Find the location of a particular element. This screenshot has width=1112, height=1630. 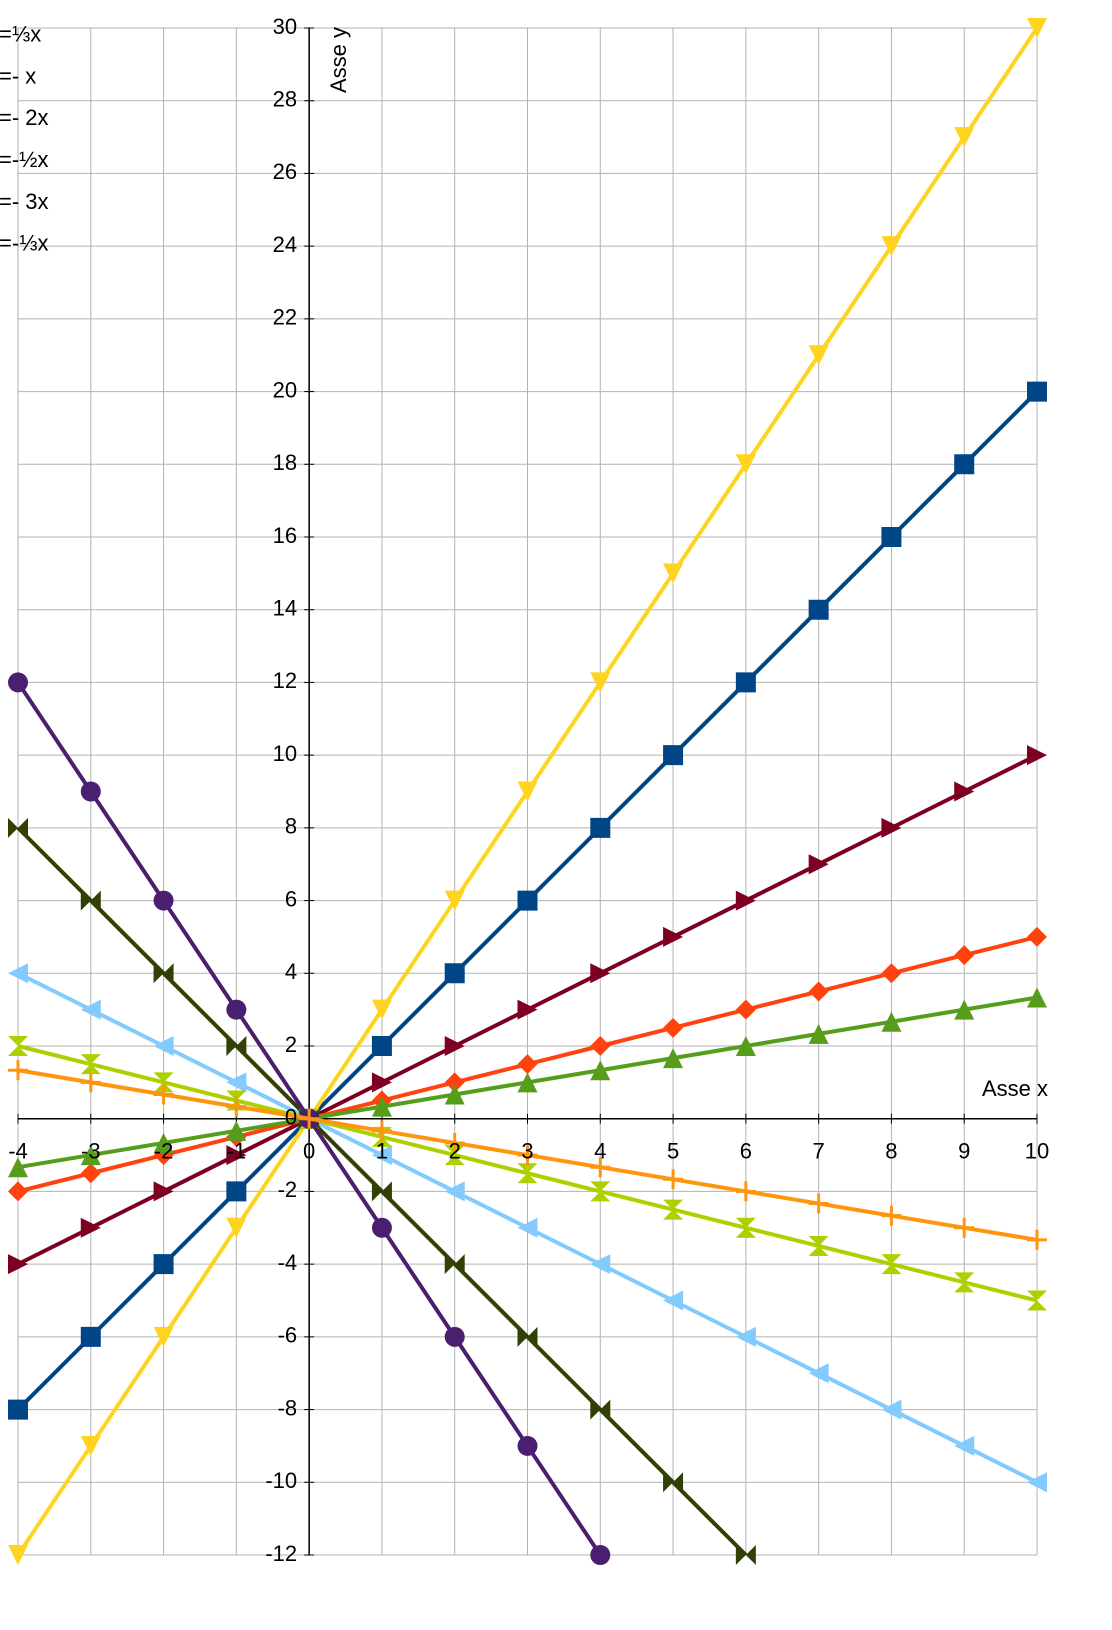

y-tick-label: 16 is located at coordinates (285, 535).